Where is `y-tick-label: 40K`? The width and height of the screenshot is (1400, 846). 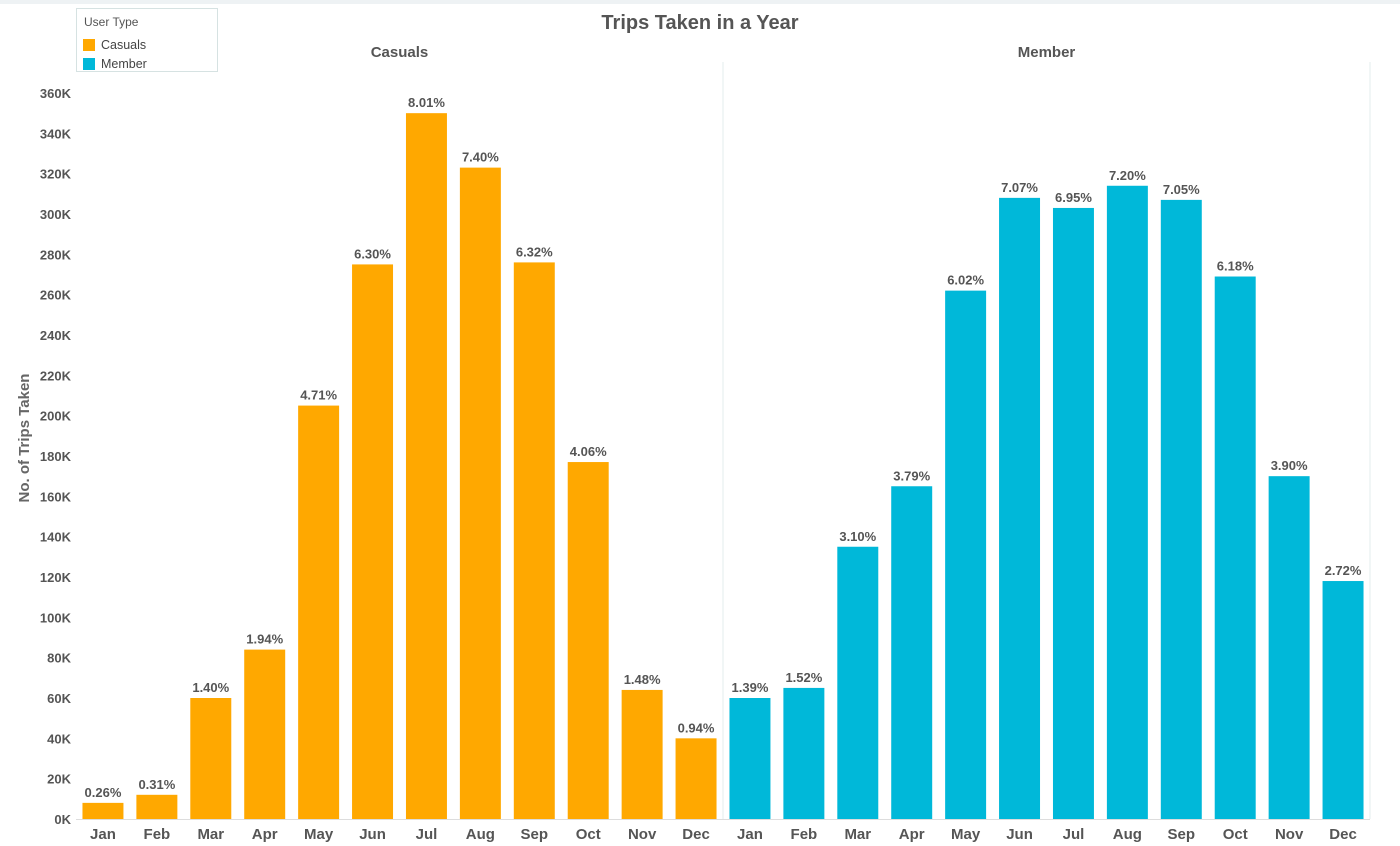
y-tick-label: 40K is located at coordinates (59, 738).